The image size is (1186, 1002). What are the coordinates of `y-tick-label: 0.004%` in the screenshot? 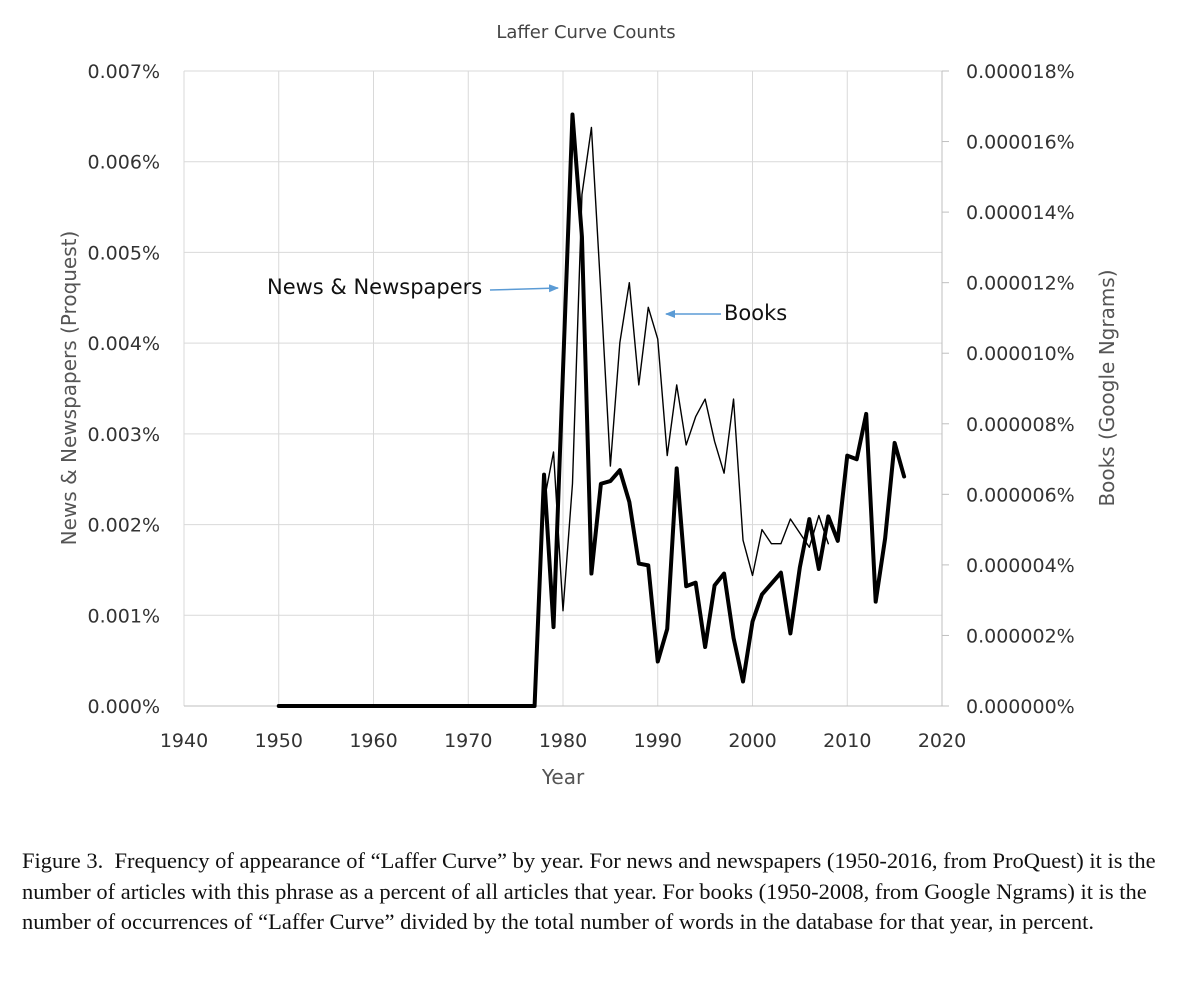 It's located at (124, 344).